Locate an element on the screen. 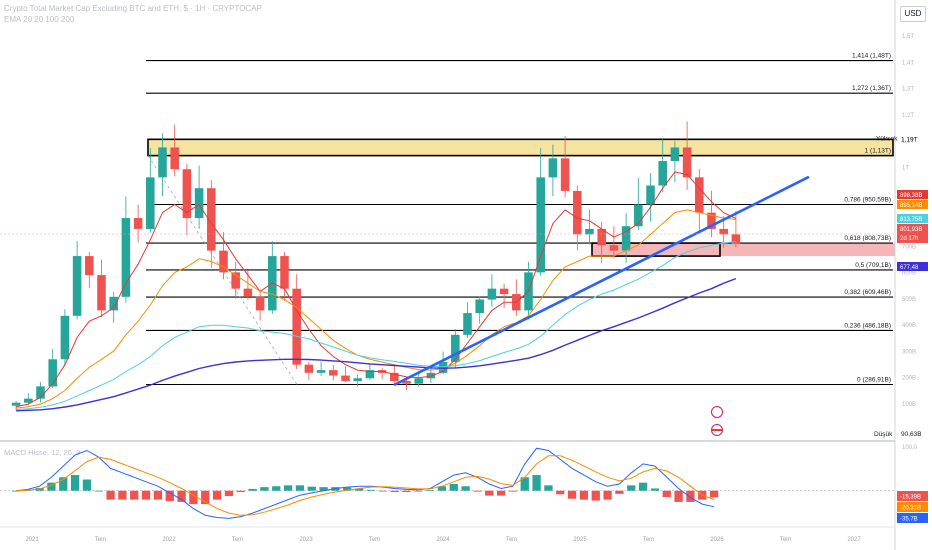  time-axis-tick: 2022 is located at coordinates (169, 540).